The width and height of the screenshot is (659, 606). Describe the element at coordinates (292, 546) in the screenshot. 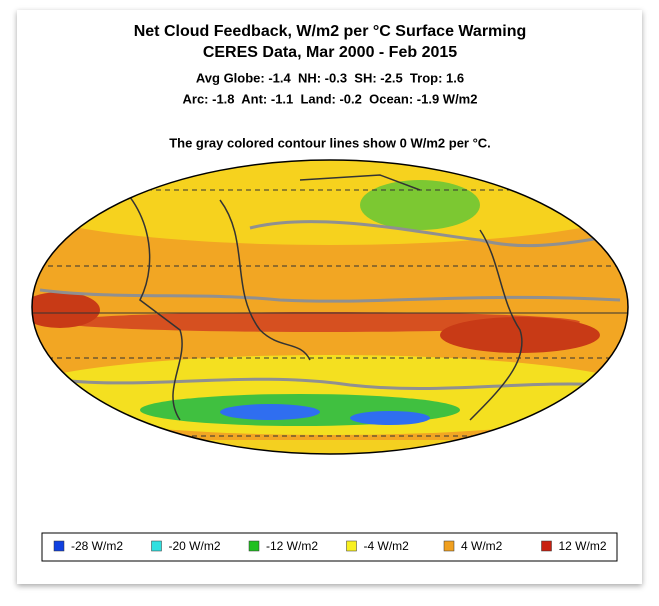

I see `legend-label: -12 W/m2` at that location.